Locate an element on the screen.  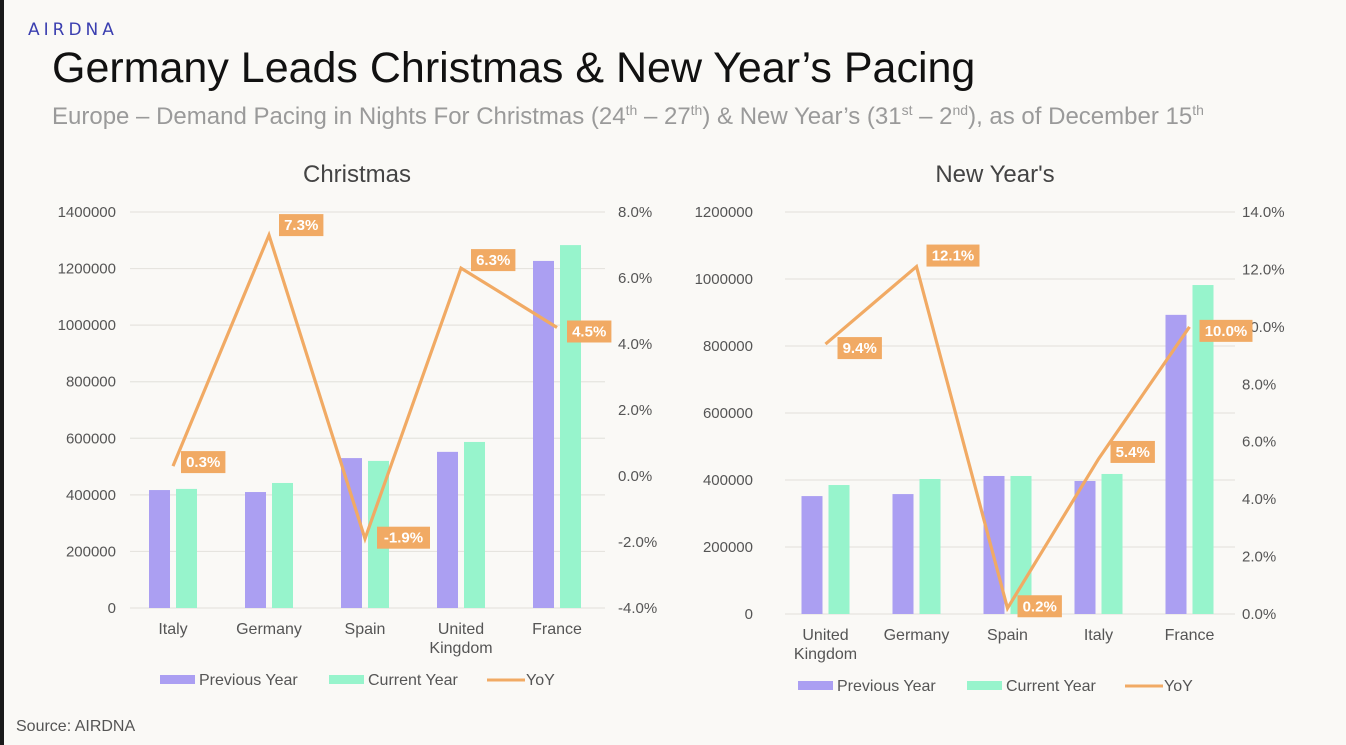
yoy-label-text: 5.4% is located at coordinates (1133, 452).